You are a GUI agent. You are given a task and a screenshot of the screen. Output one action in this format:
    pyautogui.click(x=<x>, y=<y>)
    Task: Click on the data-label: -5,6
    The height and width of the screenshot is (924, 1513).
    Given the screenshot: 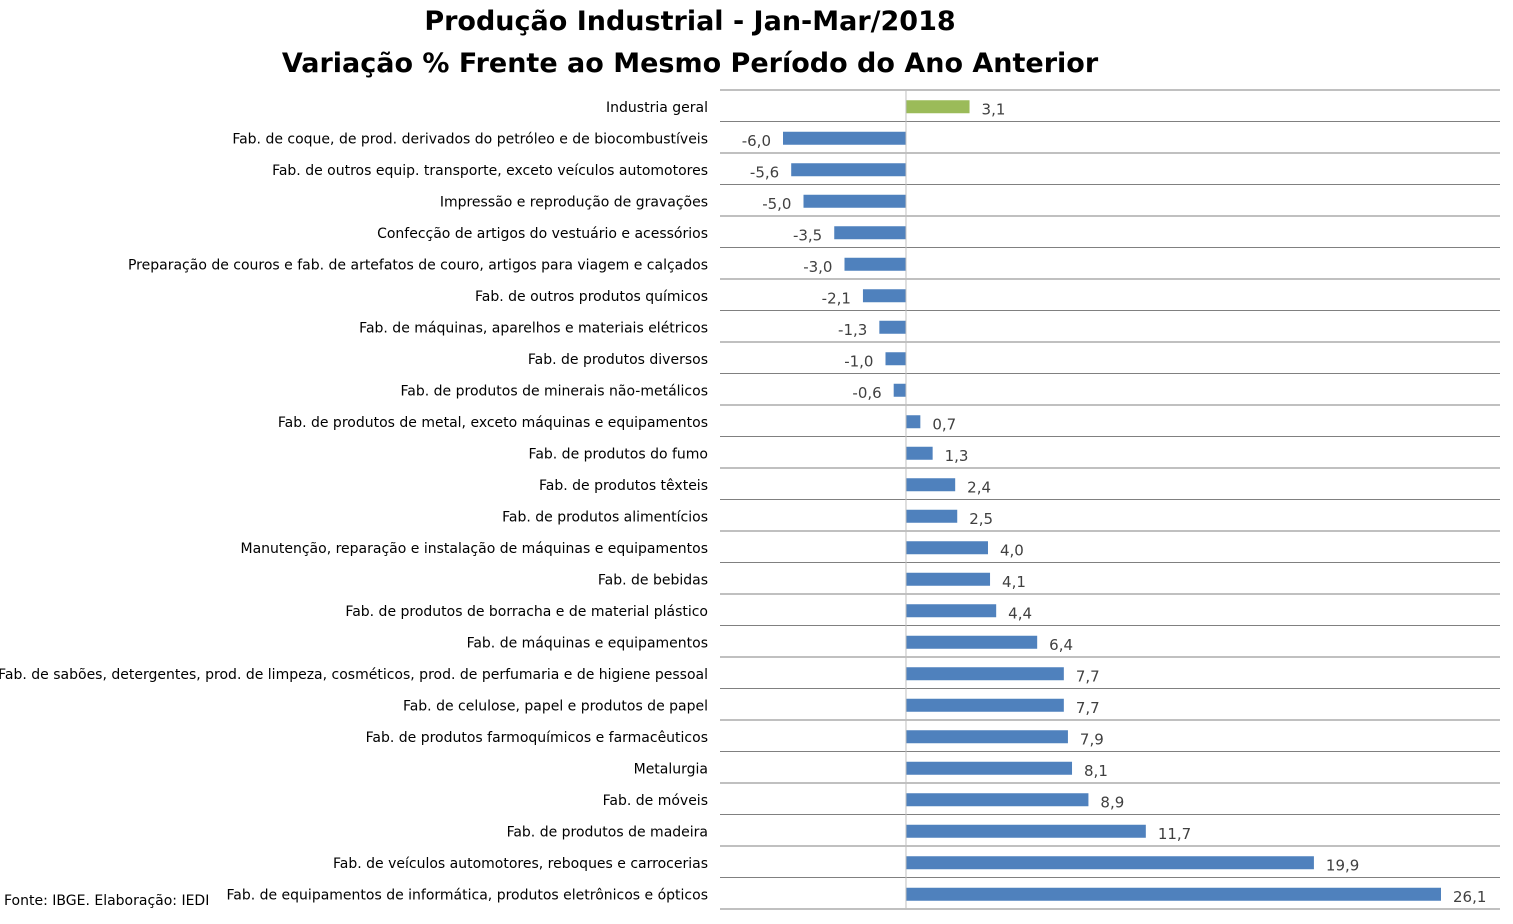 What is the action you would take?
    pyautogui.click(x=764, y=172)
    